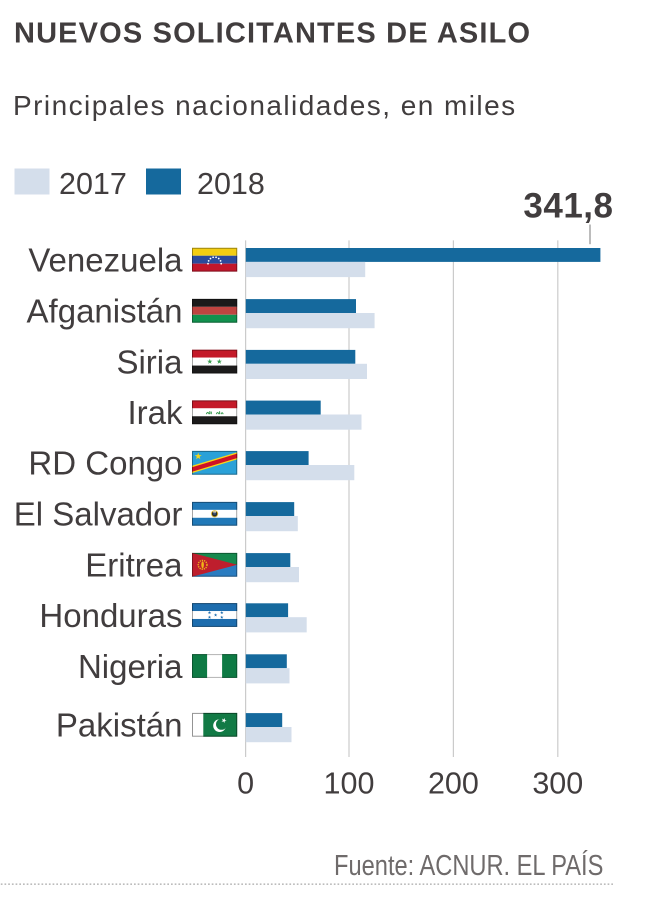  What do you see at coordinates (149, 362) in the screenshot?
I see `svg-text: Siria` at bounding box center [149, 362].